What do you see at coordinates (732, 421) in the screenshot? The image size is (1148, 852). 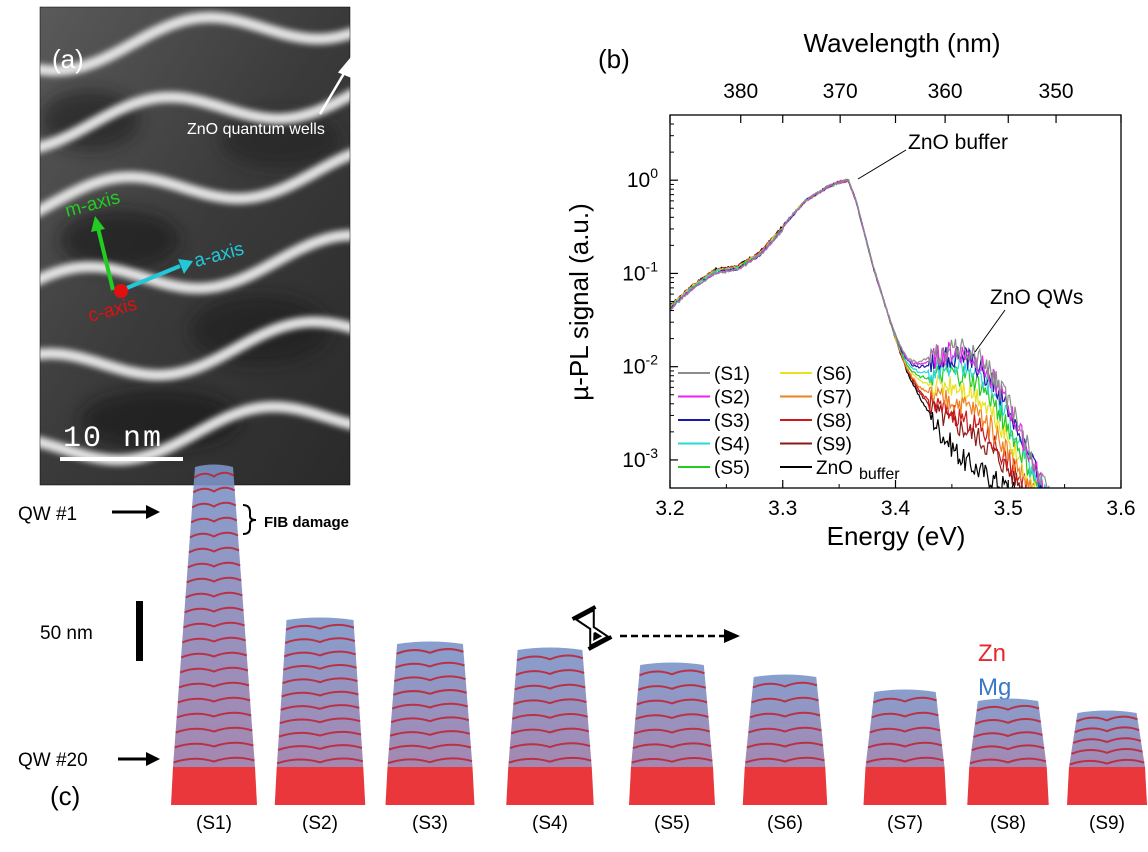 I see `legend-label: (S3)` at bounding box center [732, 421].